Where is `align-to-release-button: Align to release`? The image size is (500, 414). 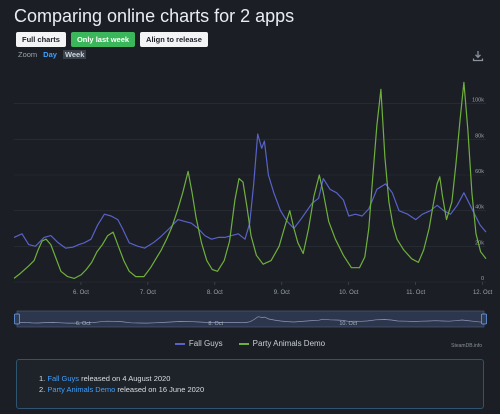
align-to-release-button: Align to release is located at coordinates (174, 39).